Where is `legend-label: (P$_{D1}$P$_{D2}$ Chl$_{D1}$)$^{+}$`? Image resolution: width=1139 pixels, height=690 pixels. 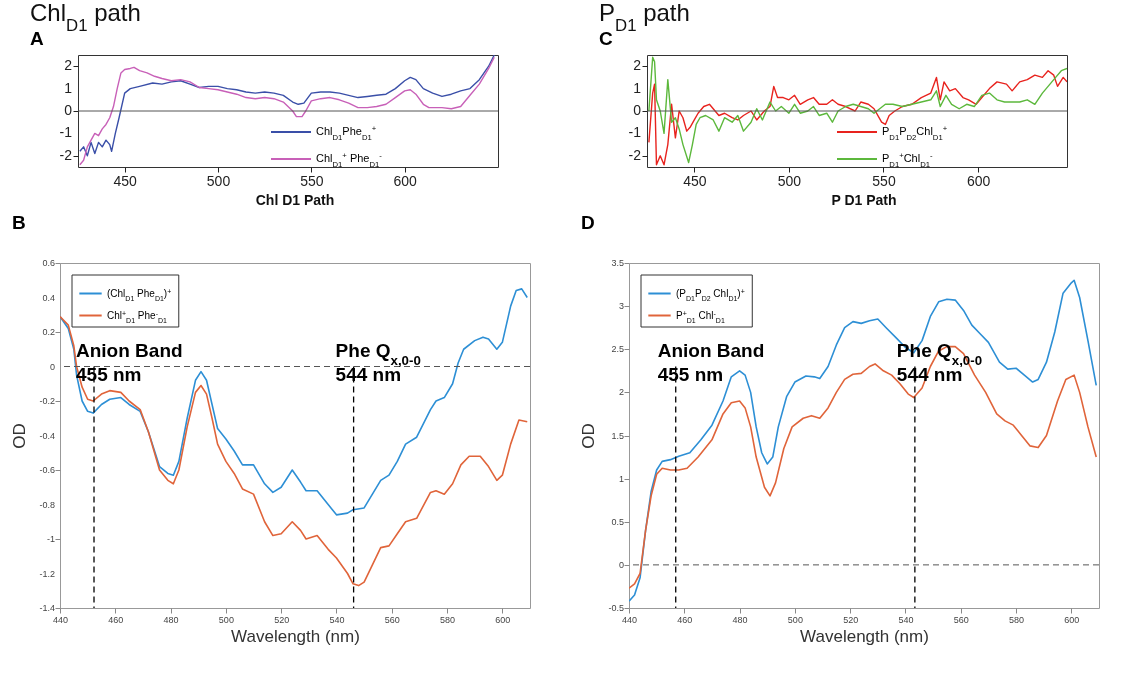
legend-label: (P$_{D1}$P$_{D2}$ Chl$_{D1}$)$^{+}$ is located at coordinates (710, 294).